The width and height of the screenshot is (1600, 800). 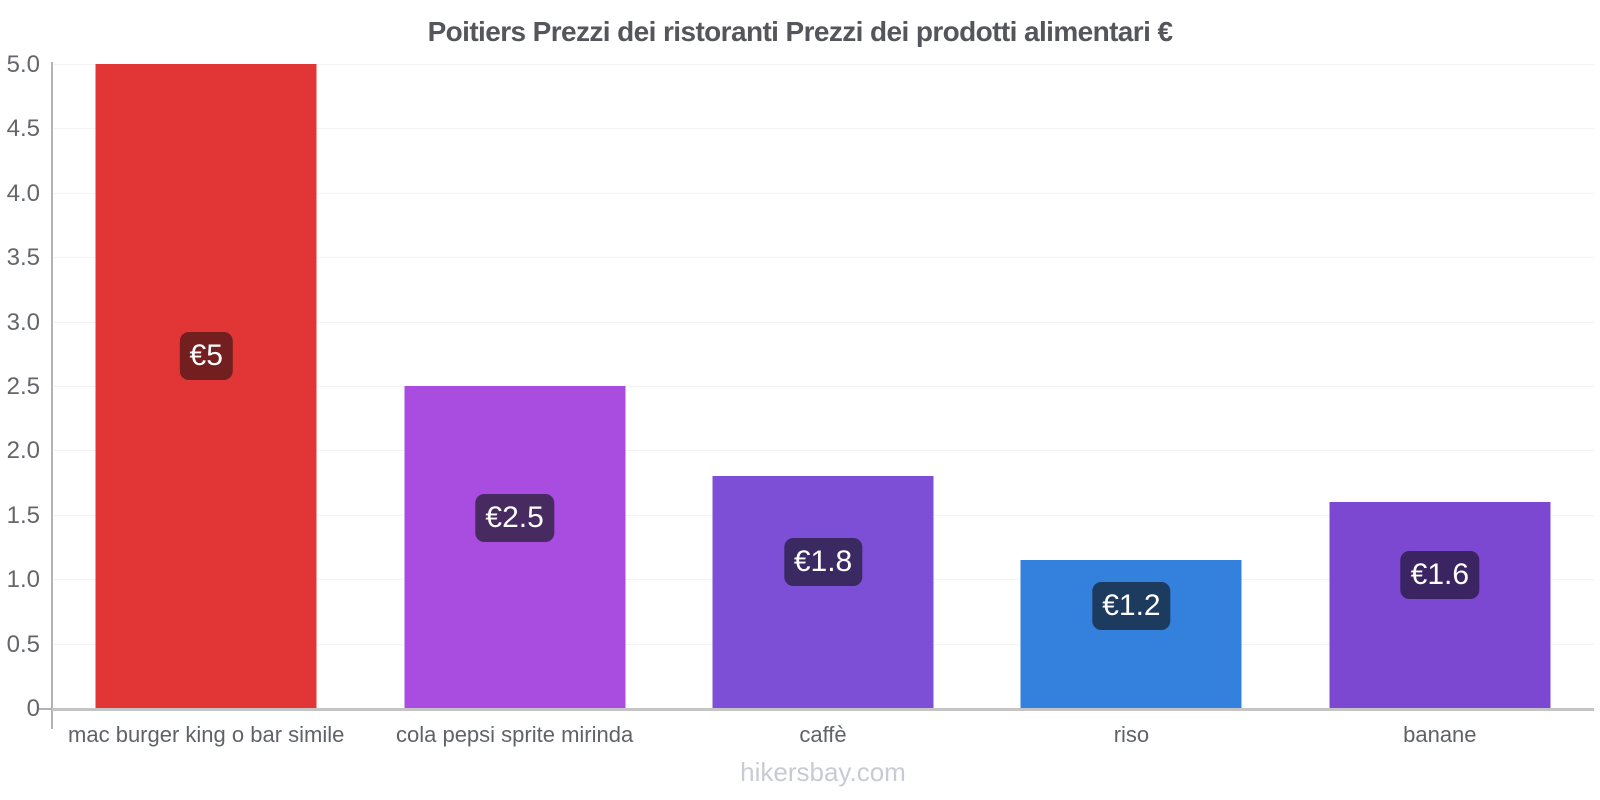 I want to click on value-label: €1.6, so click(x=1440, y=575).